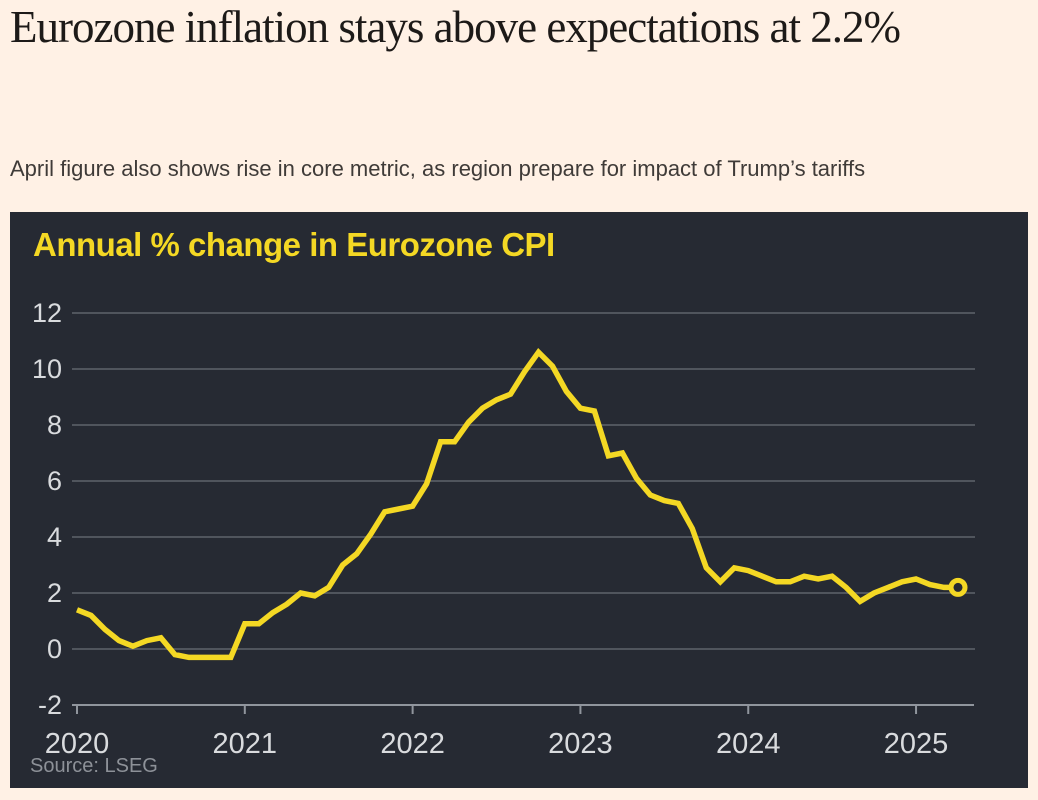  Describe the element at coordinates (54, 425) in the screenshot. I see `y-axis-tick-label: 8` at that location.